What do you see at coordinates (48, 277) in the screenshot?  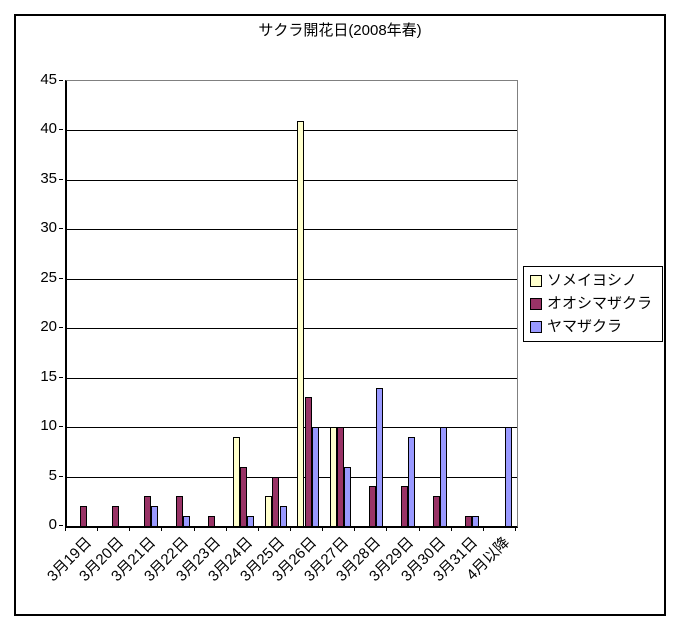 I see `y-axis-tick-label: 25` at bounding box center [48, 277].